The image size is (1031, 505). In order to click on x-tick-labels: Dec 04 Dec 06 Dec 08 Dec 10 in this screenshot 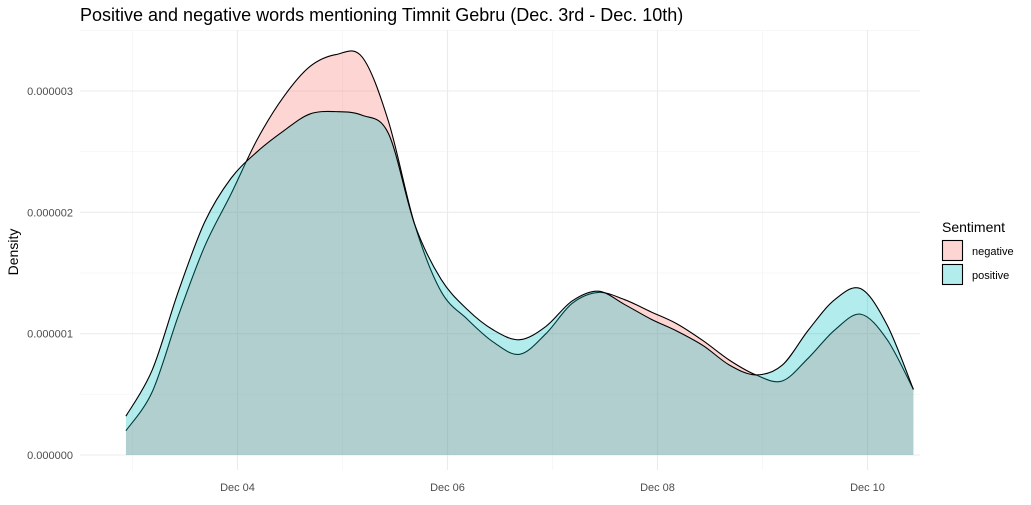, I will do `click(552, 488)`.